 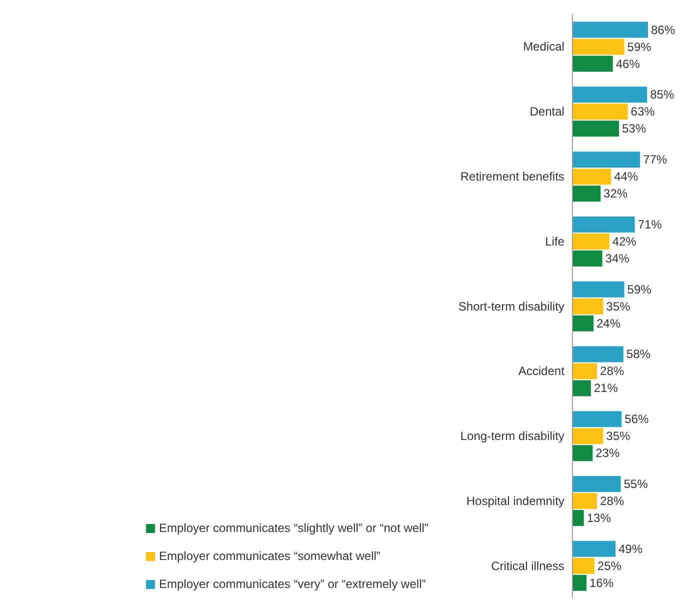 What do you see at coordinates (547, 111) in the screenshot?
I see `y-tick-label: Dental` at bounding box center [547, 111].